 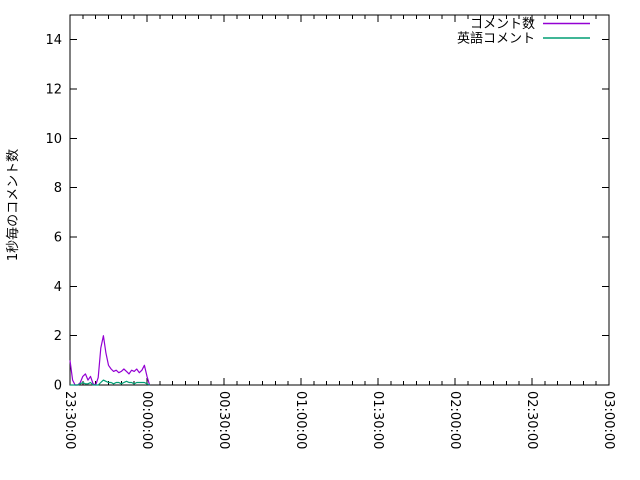 I want to click on y-tick-label: 14, so click(x=53, y=40).